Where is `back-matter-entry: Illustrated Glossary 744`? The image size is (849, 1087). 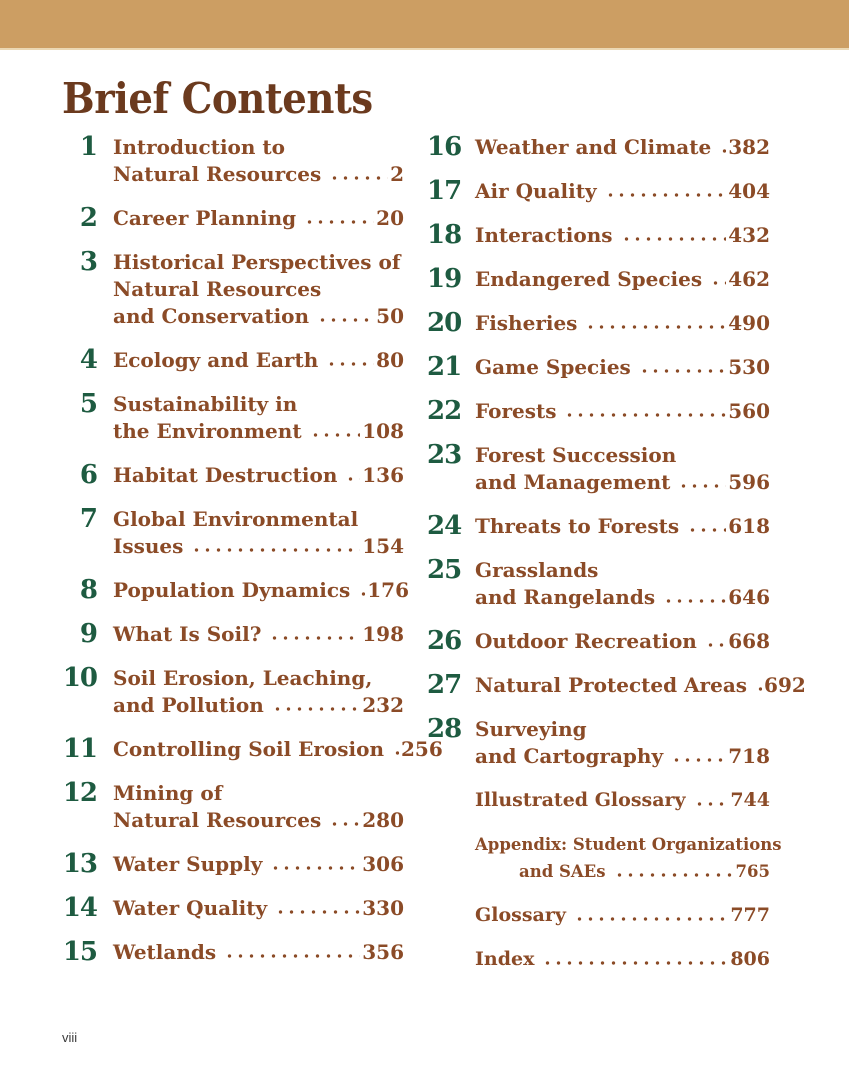
back-matter-entry: Illustrated Glossary 744 is located at coordinates (598, 800).